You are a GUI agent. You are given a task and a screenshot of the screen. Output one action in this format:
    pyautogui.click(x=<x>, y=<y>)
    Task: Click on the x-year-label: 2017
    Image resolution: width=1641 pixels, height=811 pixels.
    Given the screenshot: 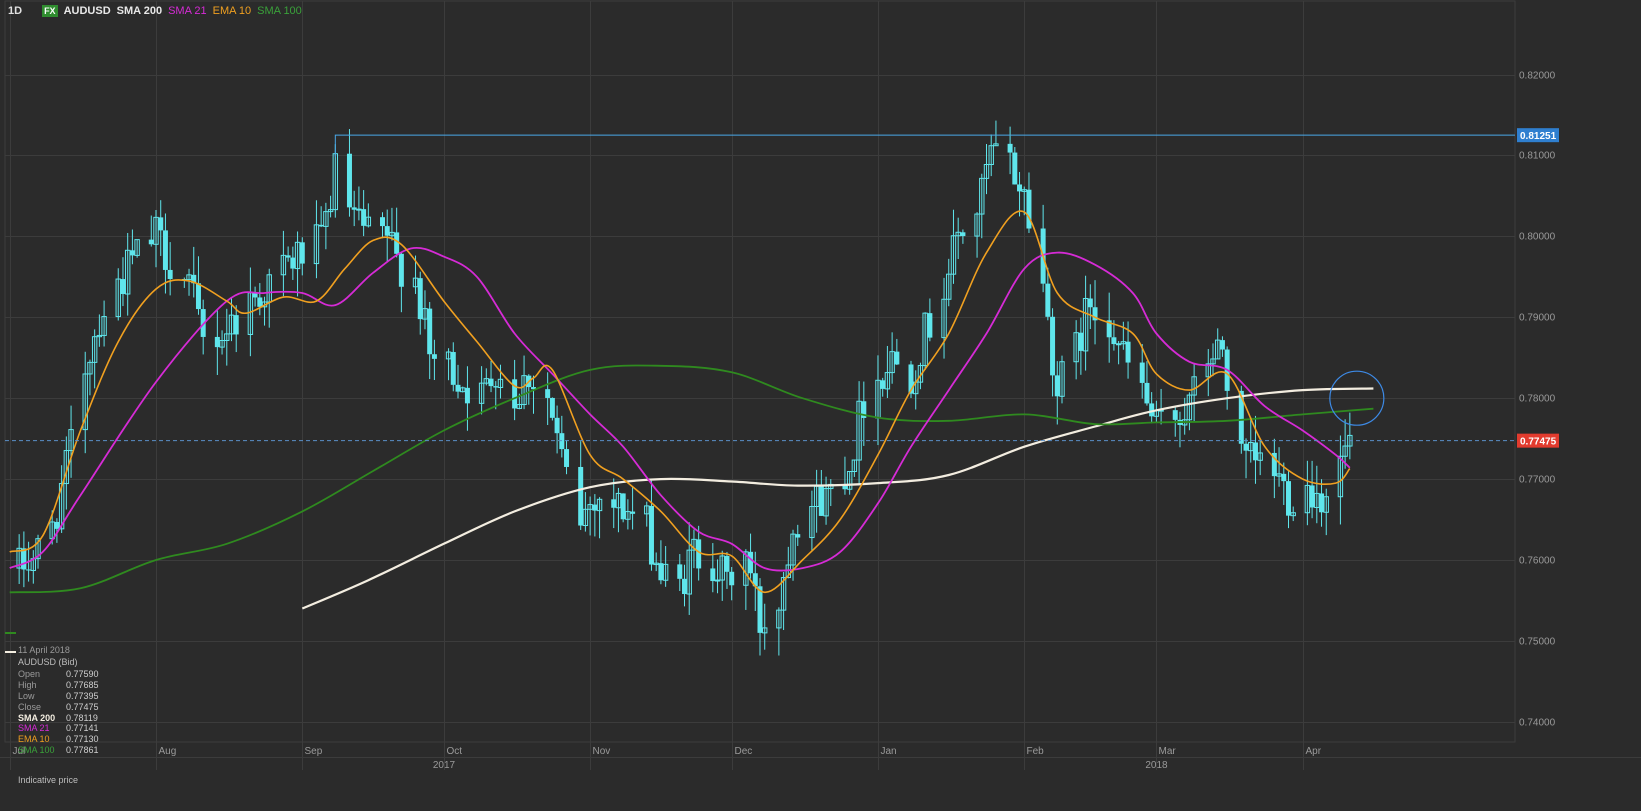 What is the action you would take?
    pyautogui.click(x=444, y=765)
    